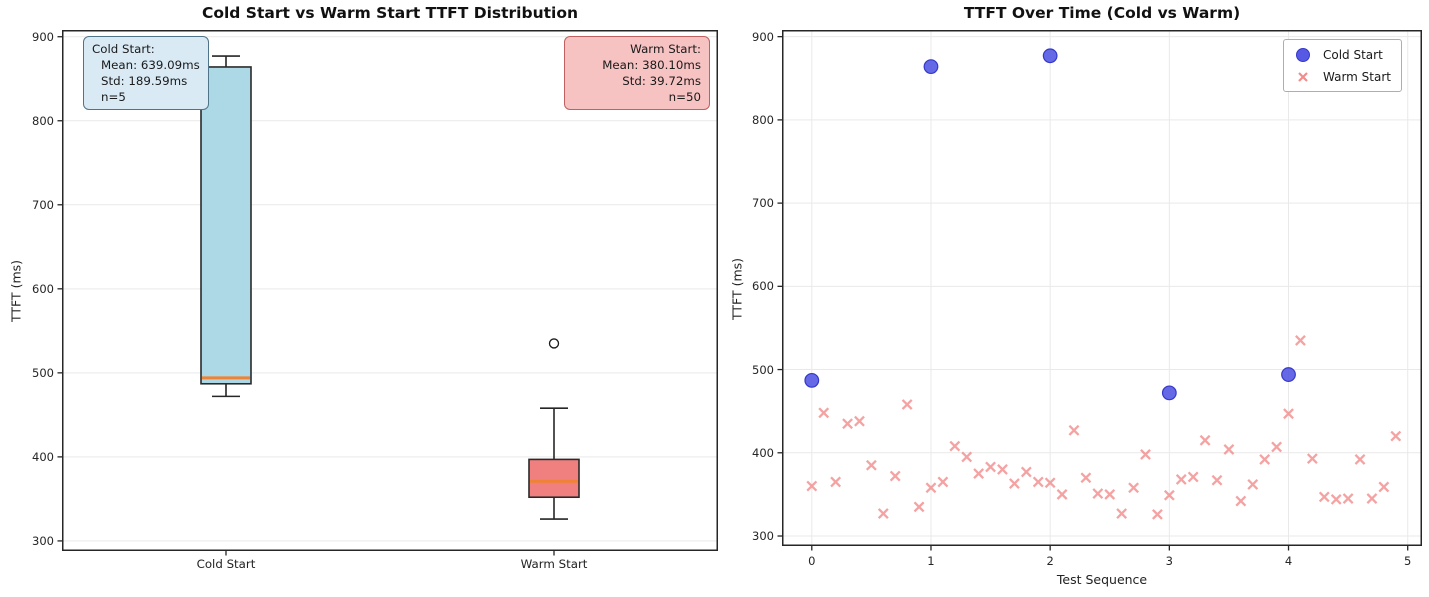 This screenshot has height=597, width=1429. I want to click on x-tick-label: 4, so click(1288, 561).